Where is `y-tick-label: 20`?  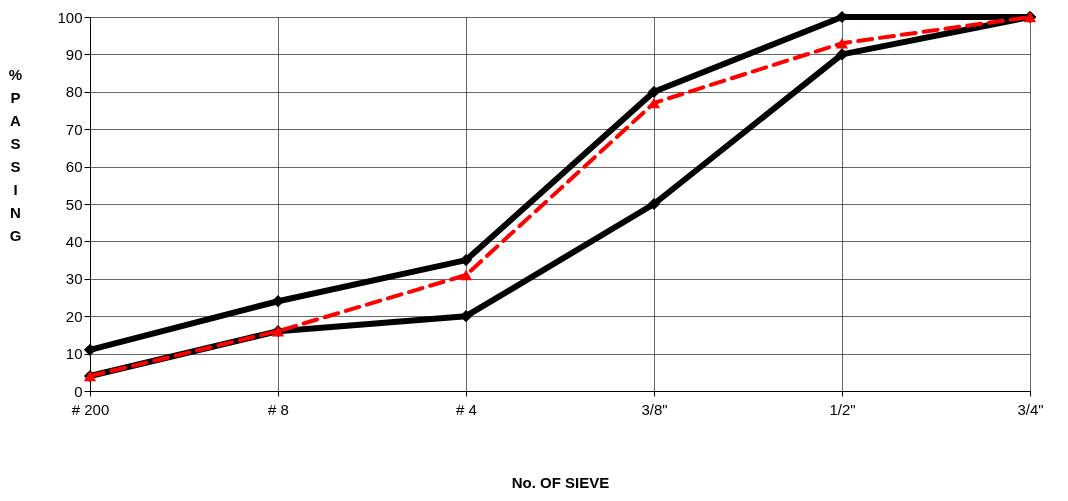 y-tick-label: 20 is located at coordinates (74, 316).